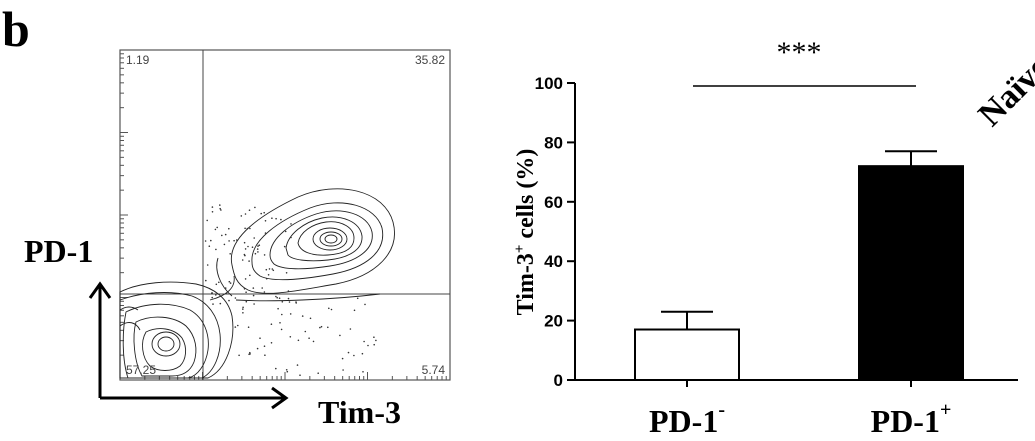 This screenshot has height=441, width=1035. I want to click on y-arrow-head, so click(100, 290).